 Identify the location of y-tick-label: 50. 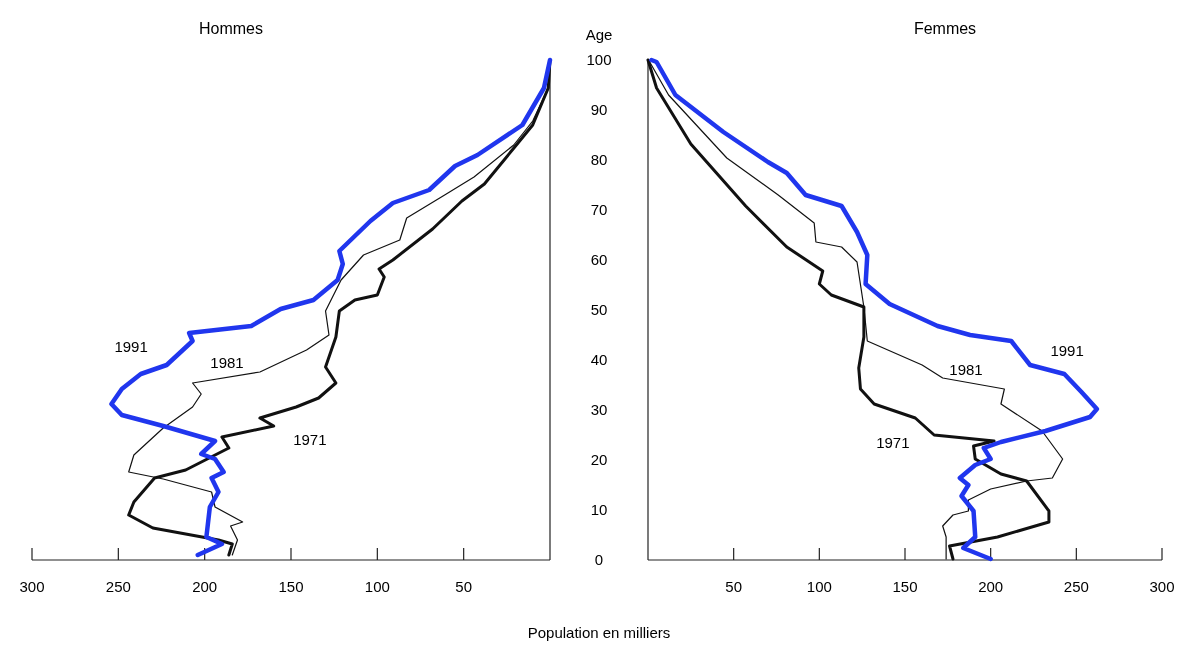
(599, 309).